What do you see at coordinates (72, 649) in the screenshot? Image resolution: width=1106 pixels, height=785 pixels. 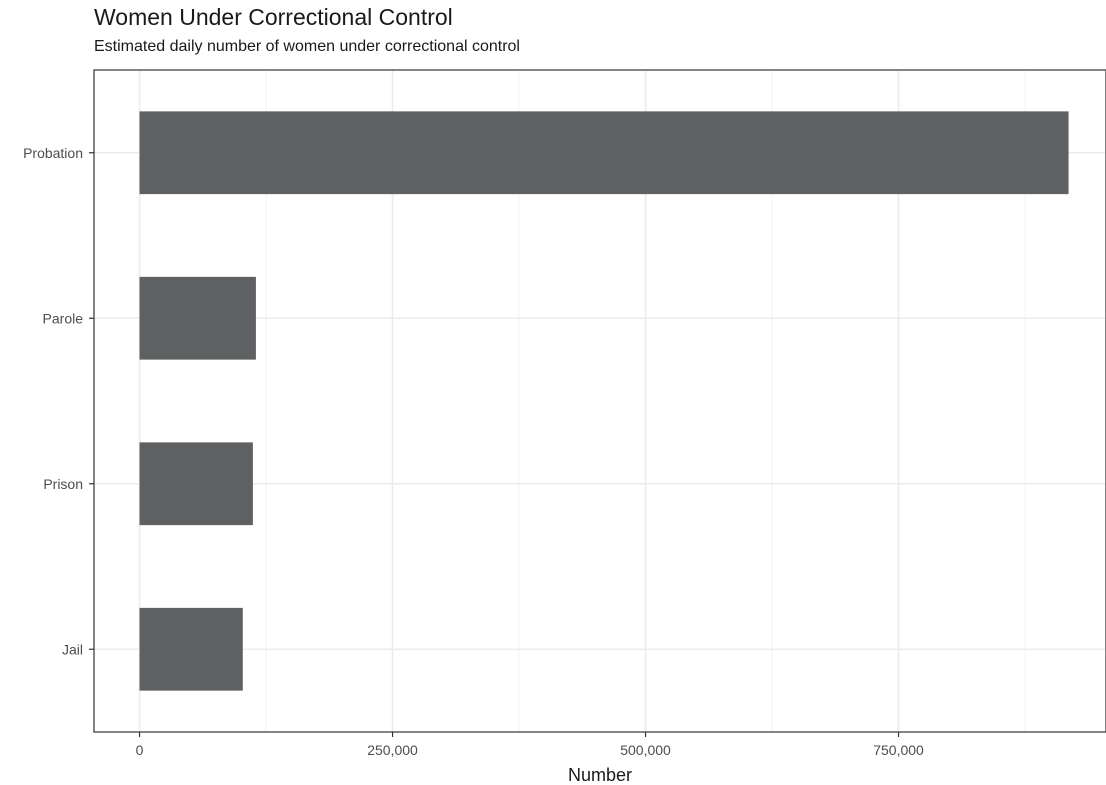 I see `y-tick-label: Jail` at bounding box center [72, 649].